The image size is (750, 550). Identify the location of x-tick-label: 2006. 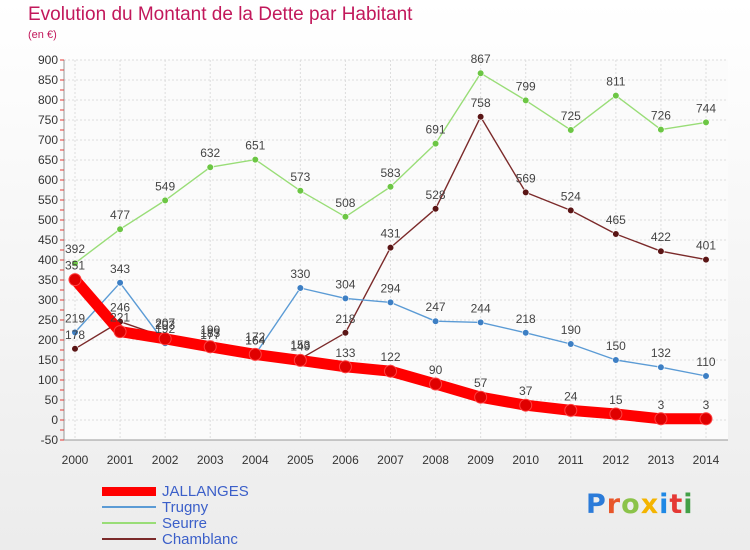
(345, 460).